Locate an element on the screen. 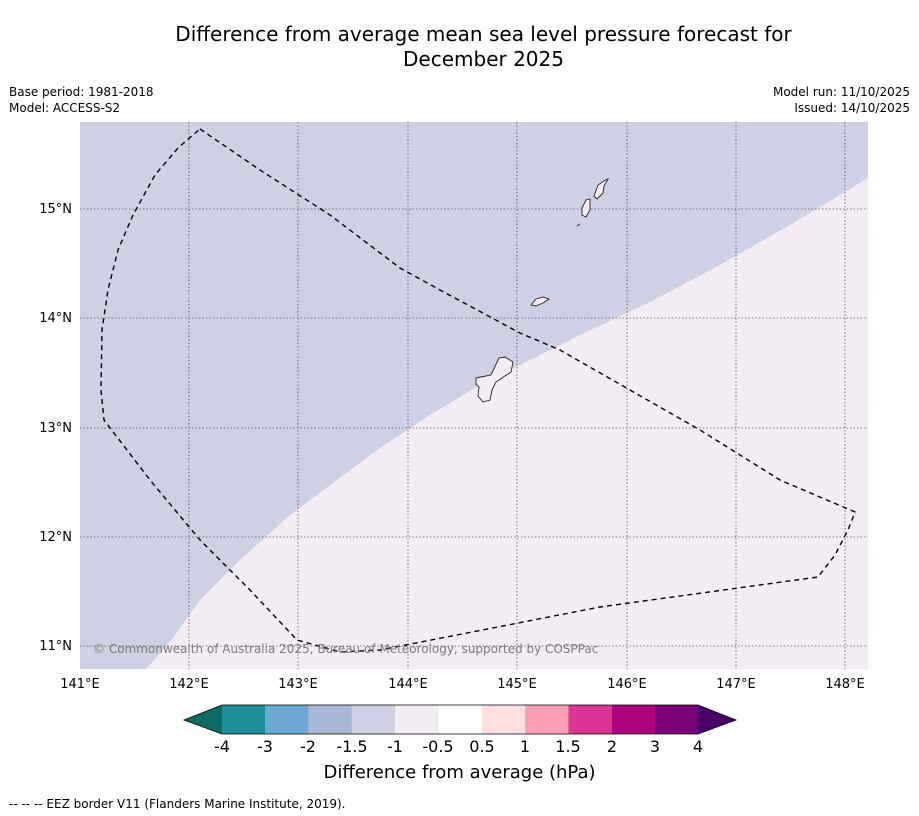 The width and height of the screenshot is (919, 816). base-period: Base period: 1981-2018 is located at coordinates (81, 92).